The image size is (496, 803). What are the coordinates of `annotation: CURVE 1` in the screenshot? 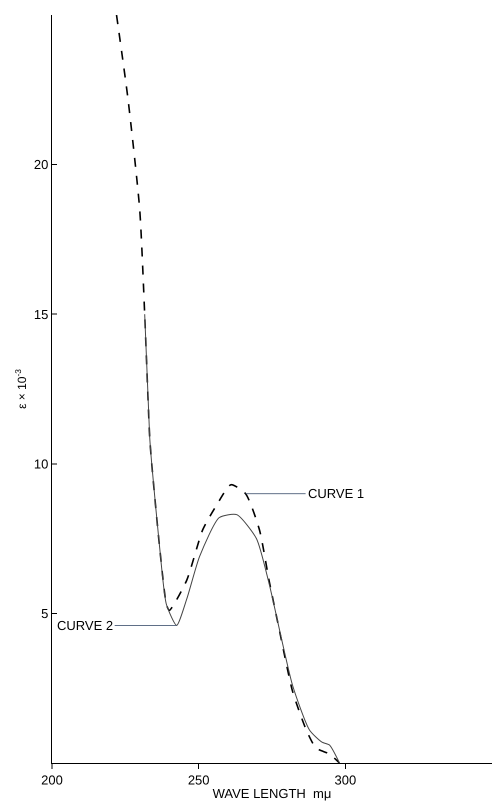 It's located at (336, 493).